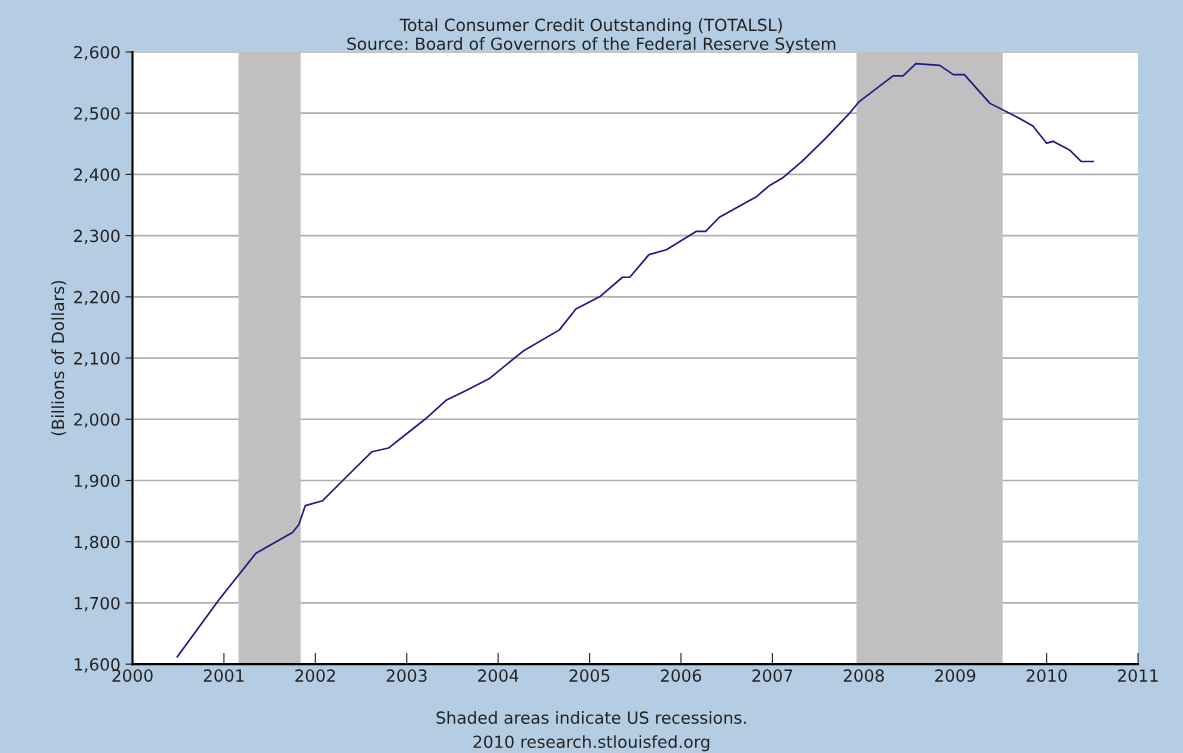  What do you see at coordinates (1046, 675) in the screenshot?
I see `x-tick-label: 2010` at bounding box center [1046, 675].